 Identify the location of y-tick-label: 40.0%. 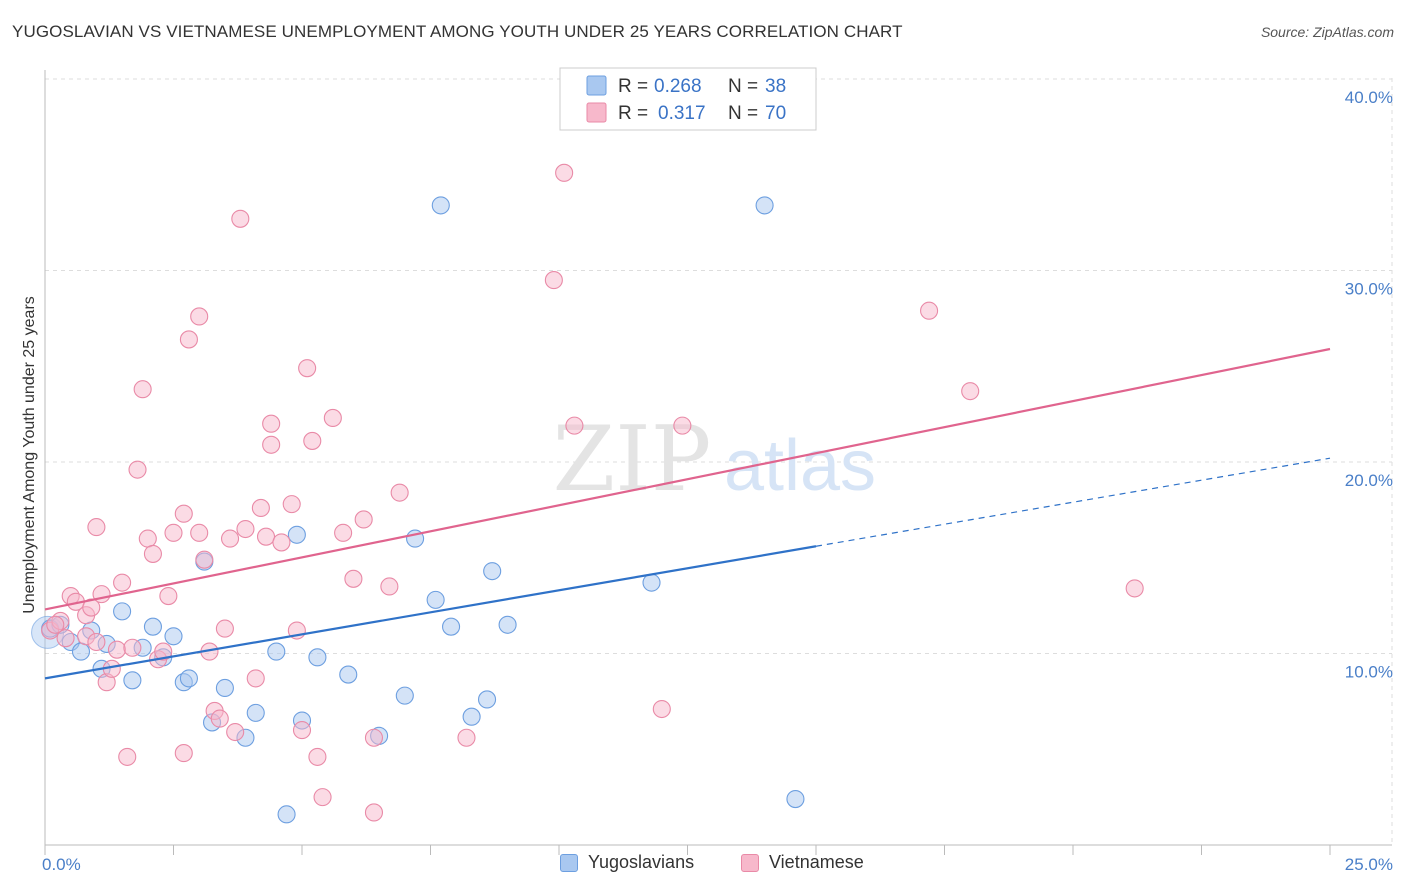
(1369, 97).